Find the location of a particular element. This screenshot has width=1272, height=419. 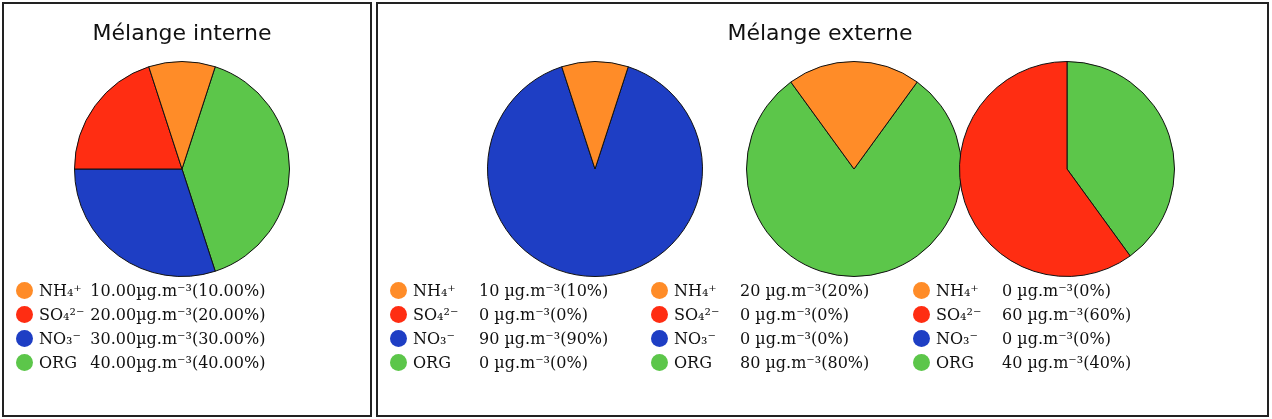

data-label: 10.00µg.m⁻³(10.00%) is located at coordinates (178, 290).